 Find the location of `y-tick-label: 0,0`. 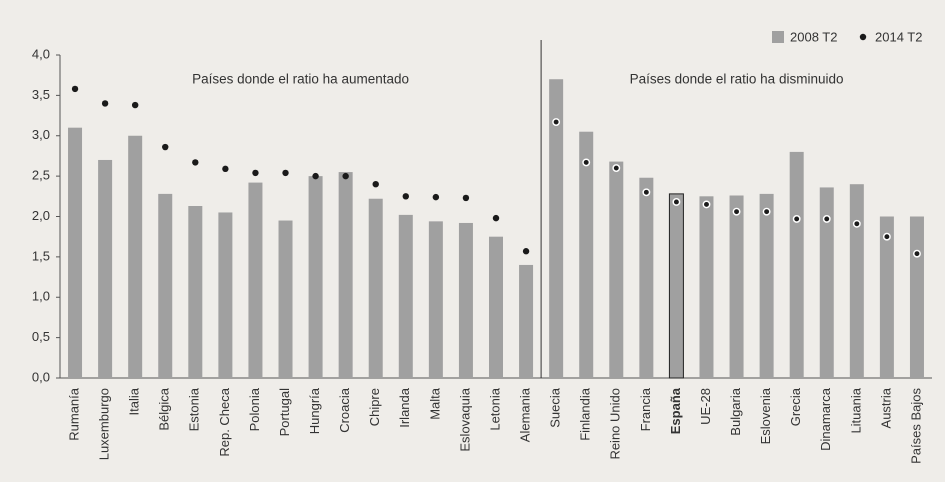

y-tick-label: 0,0 is located at coordinates (41, 376).